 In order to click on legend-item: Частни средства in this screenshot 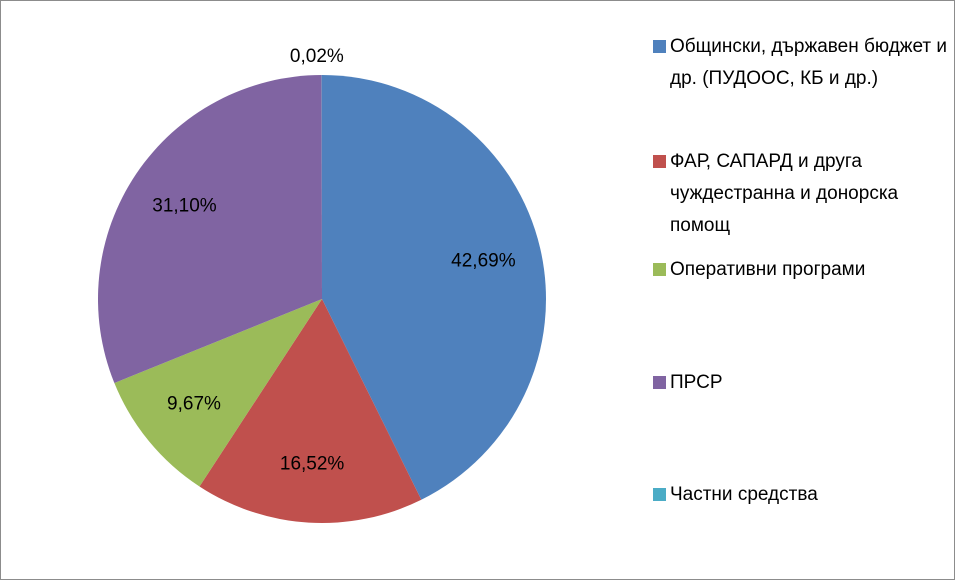, I will do `click(803, 495)`.